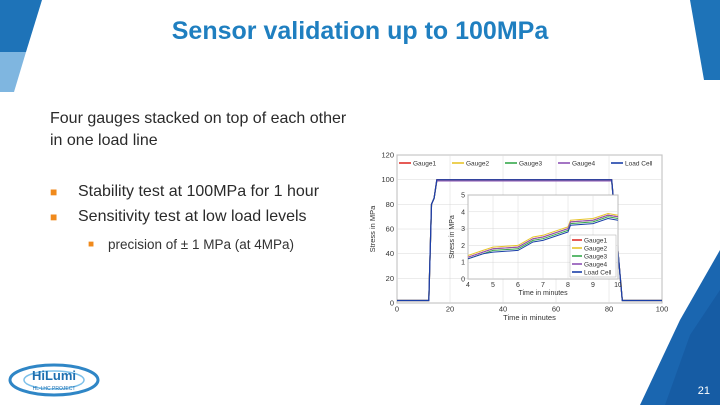  Describe the element at coordinates (397, 309) in the screenshot. I see `x-tick-label: 0` at that location.